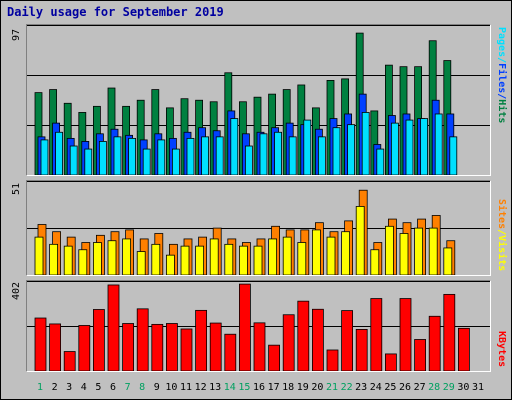 The width and height of the screenshot is (512, 400). I want to click on x-tick-28: 28, so click(434, 387).